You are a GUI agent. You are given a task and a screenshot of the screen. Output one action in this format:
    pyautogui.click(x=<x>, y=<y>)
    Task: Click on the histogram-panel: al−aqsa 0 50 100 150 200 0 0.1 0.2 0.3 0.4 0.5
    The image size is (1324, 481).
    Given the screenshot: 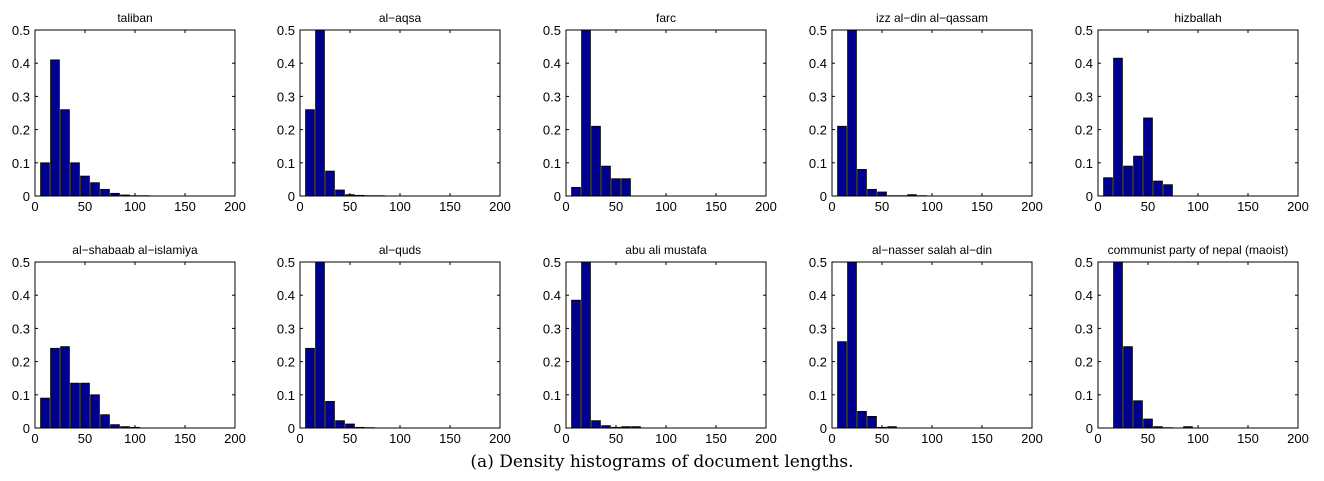 What is the action you would take?
    pyautogui.click(x=394, y=112)
    